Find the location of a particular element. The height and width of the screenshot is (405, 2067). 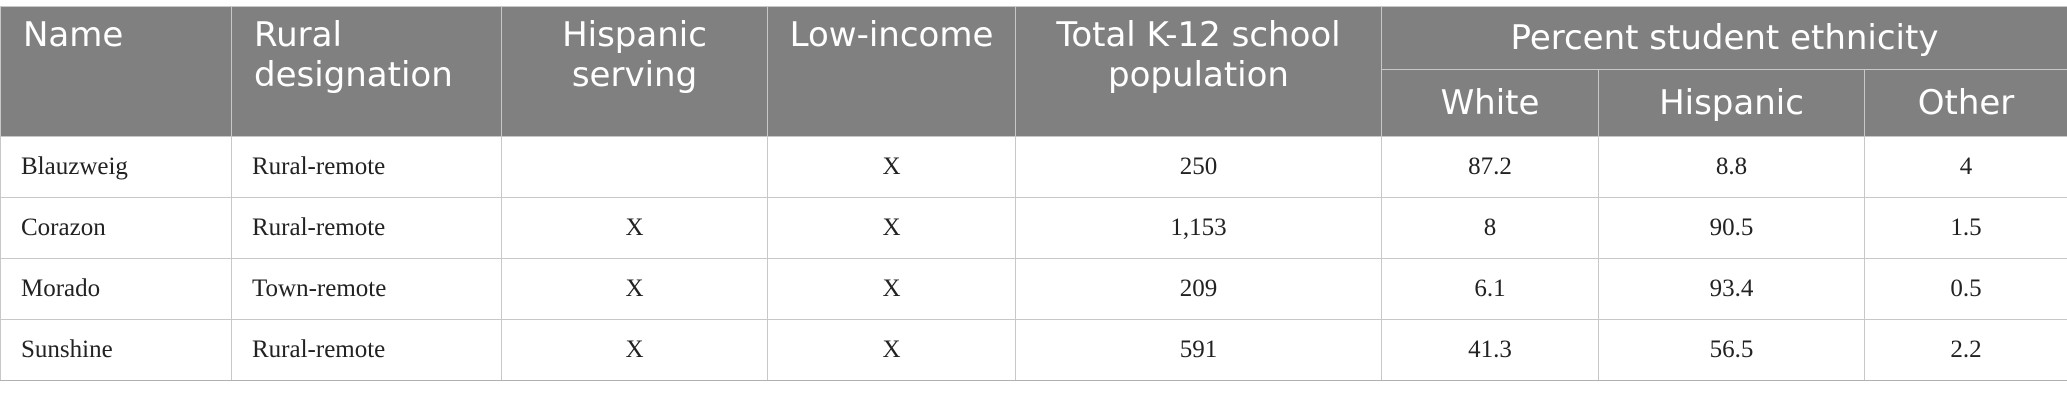

cell-hispanic: 8.8 is located at coordinates (1731, 167).